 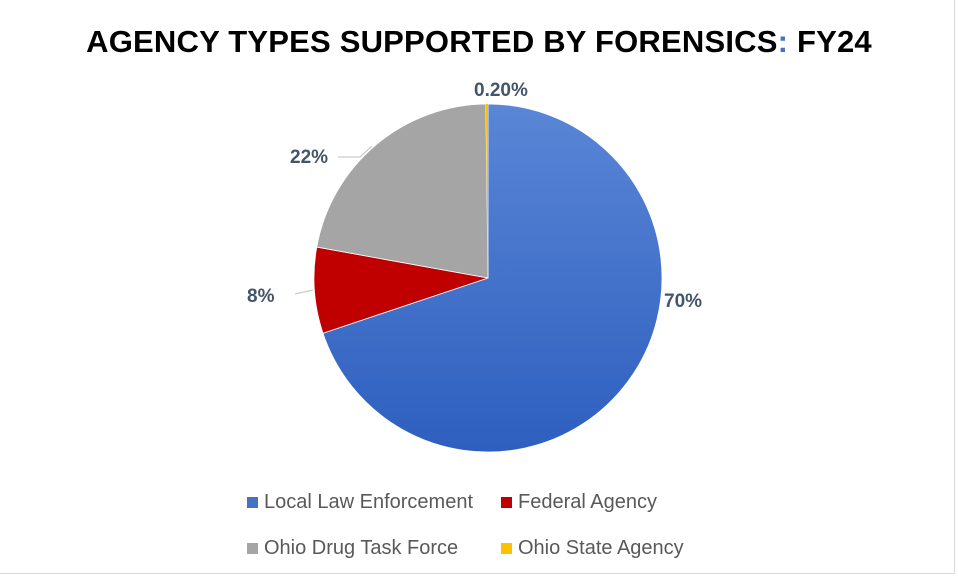 I want to click on legend-item-local-law-enforcement: Local Law Enforcement, so click(x=360, y=502).